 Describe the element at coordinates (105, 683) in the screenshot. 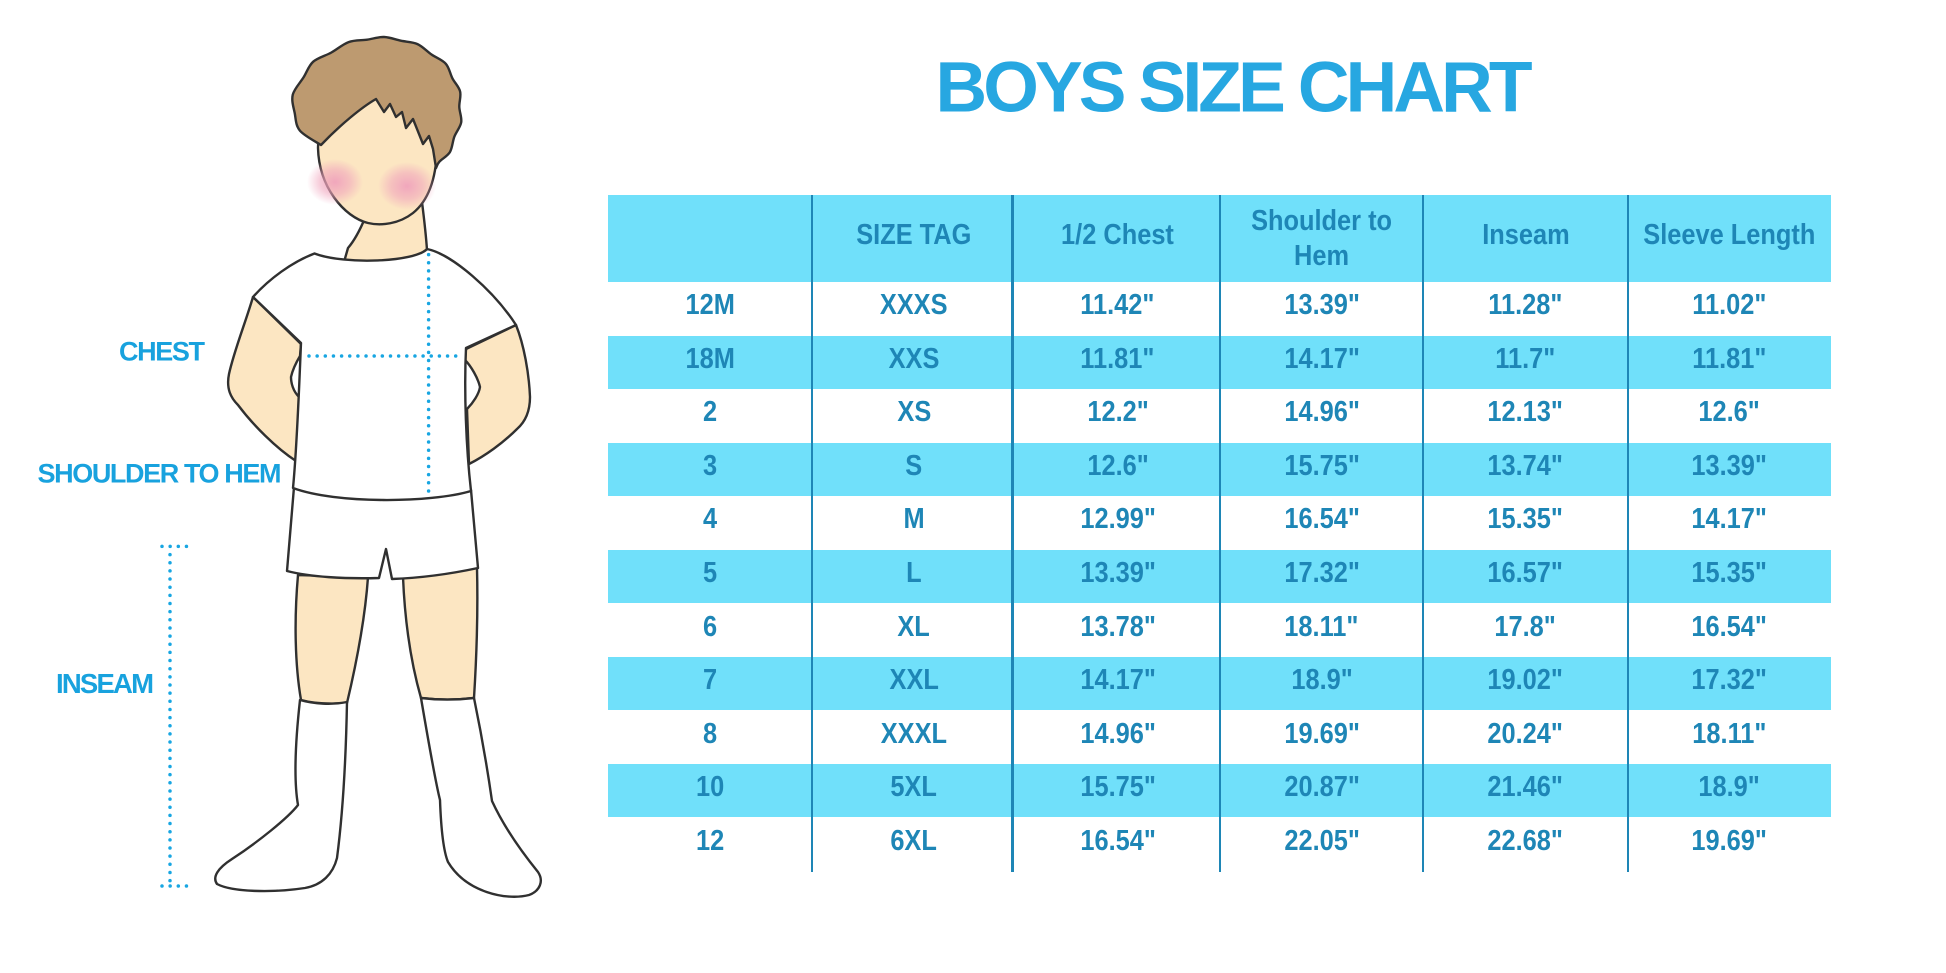

I see `svg-text: INSEAM` at that location.